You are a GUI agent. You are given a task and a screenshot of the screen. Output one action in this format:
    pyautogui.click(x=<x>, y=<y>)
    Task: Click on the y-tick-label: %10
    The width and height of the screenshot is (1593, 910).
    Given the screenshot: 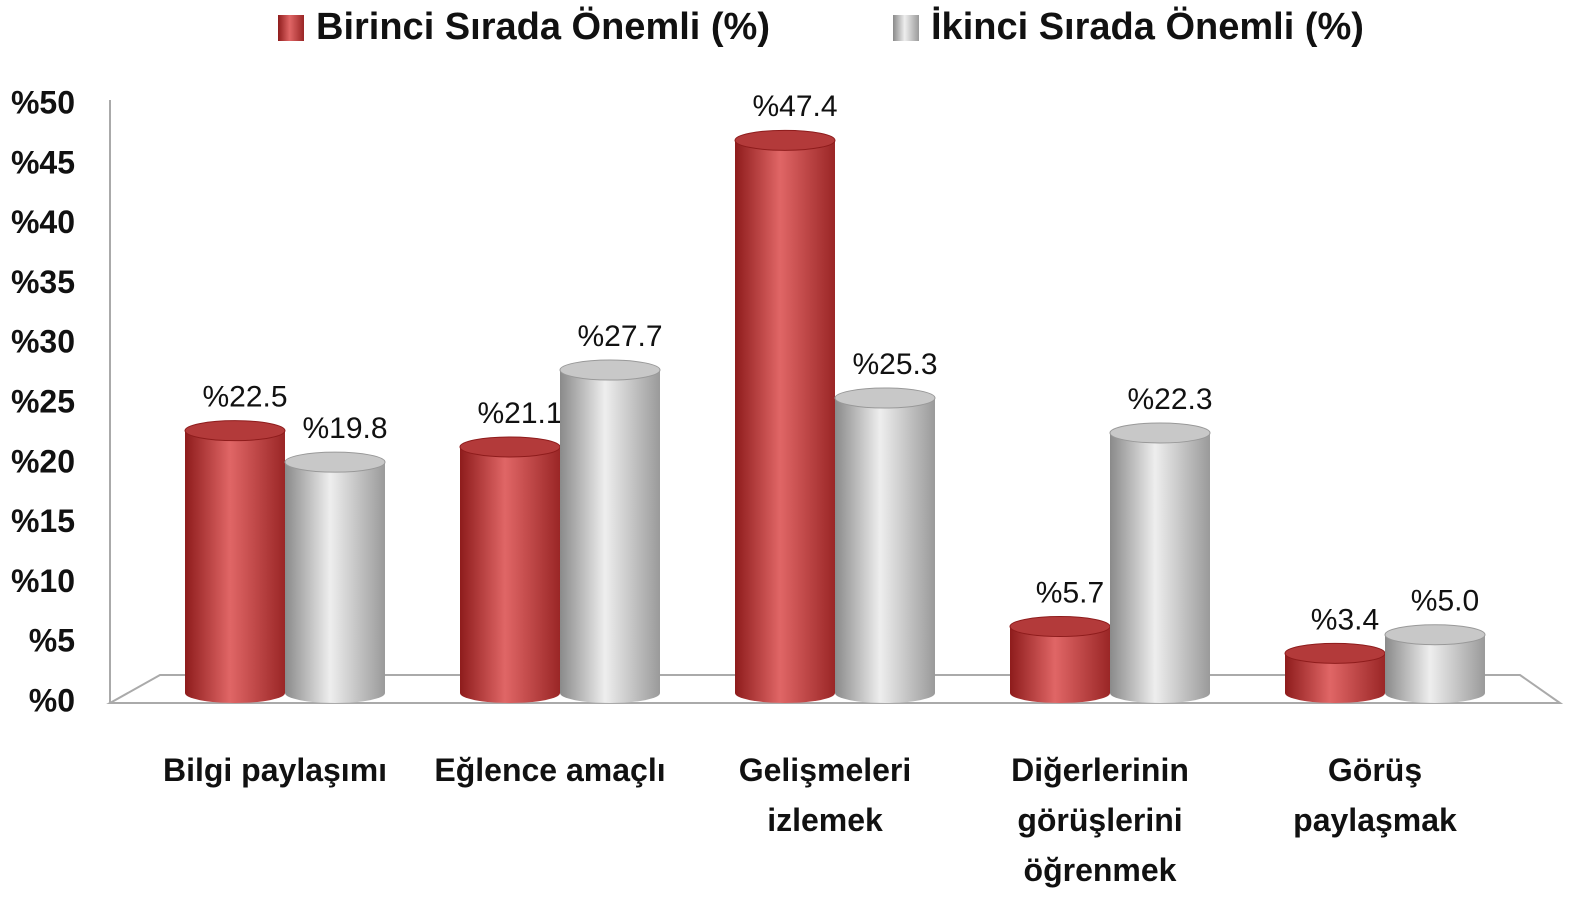 What is the action you would take?
    pyautogui.click(x=43, y=581)
    